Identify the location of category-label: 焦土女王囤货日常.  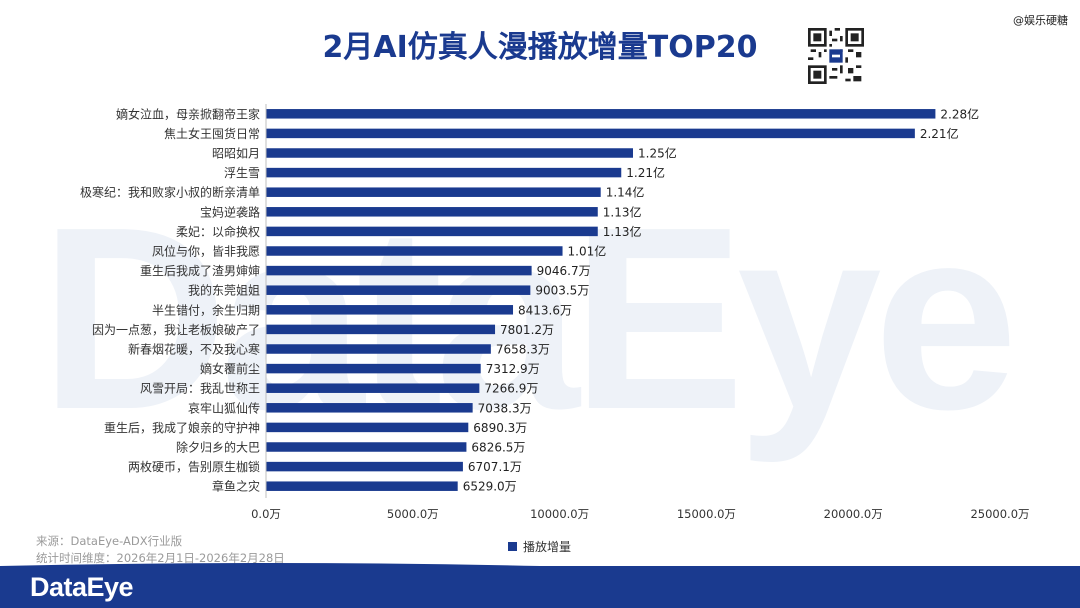
(212, 133).